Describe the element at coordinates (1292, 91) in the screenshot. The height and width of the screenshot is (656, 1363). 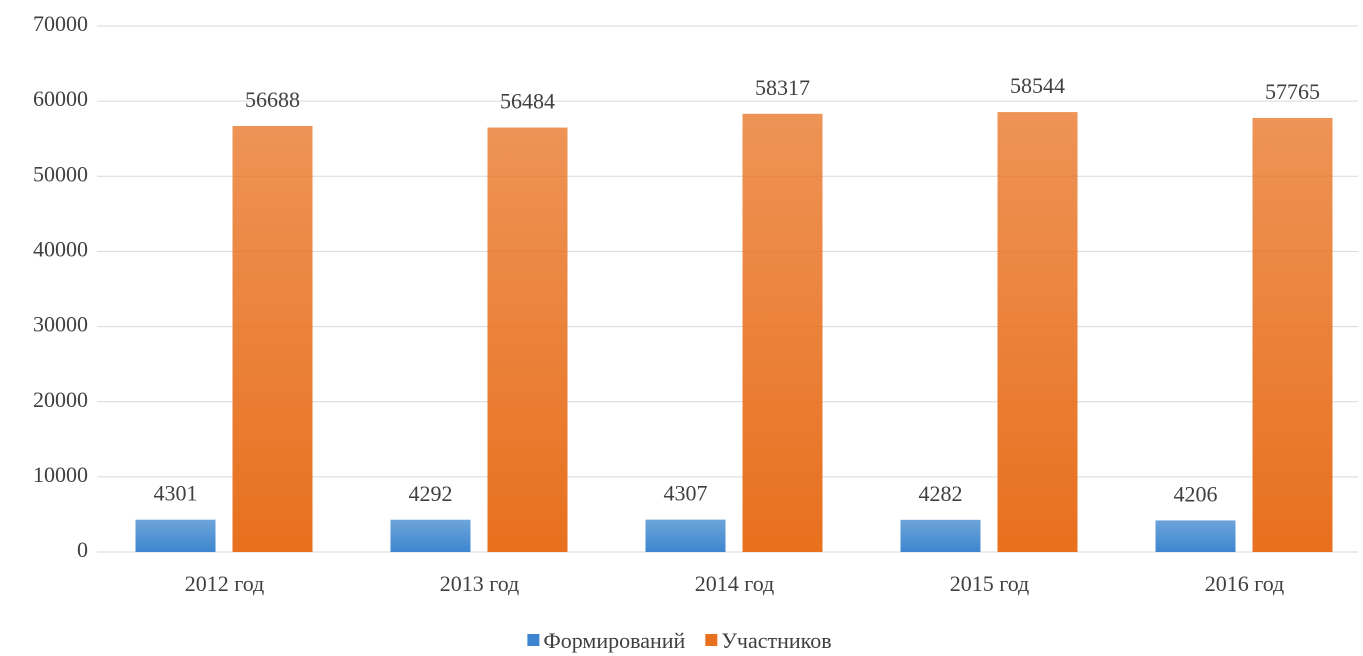
I see `data-label: 57765` at that location.